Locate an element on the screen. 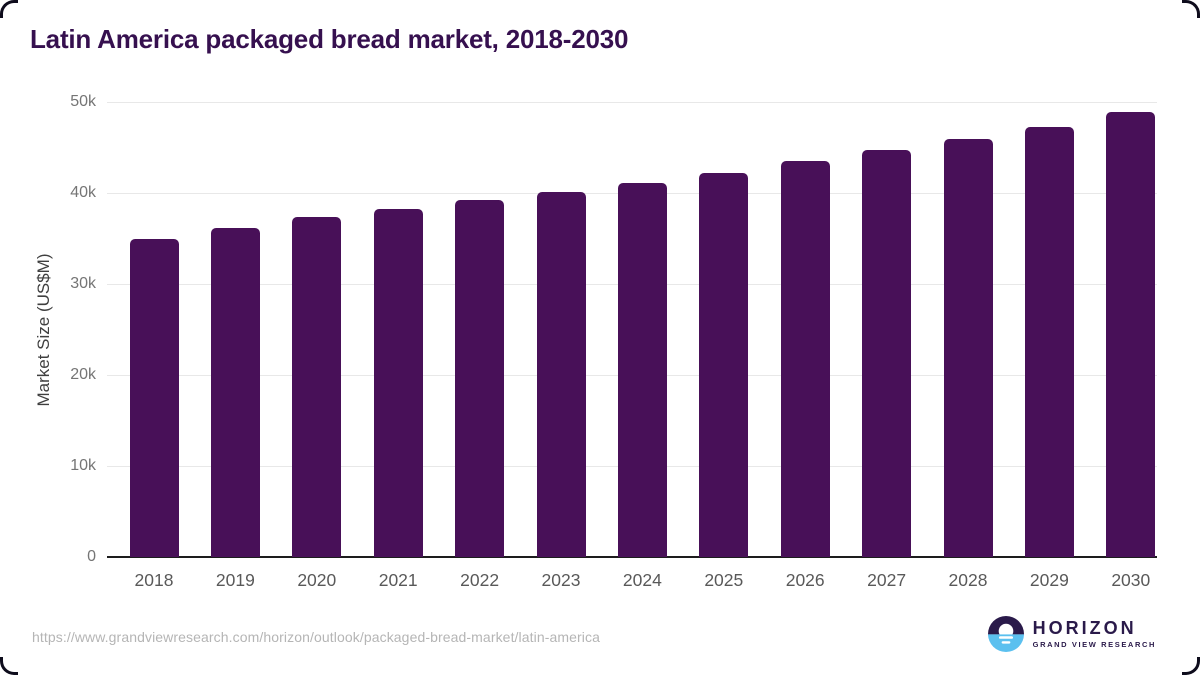 The height and width of the screenshot is (675, 1200). horizon-logo: HORIZON GRAND VIEW RESEARCH is located at coordinates (1071, 634).